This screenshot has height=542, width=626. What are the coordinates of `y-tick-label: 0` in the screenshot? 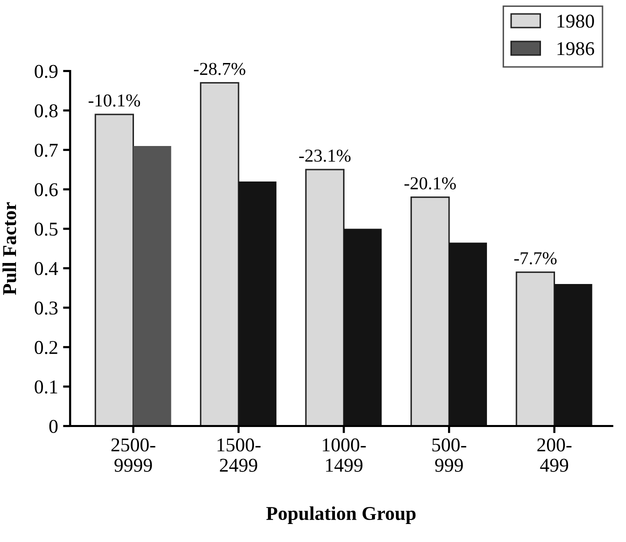 It's located at (53, 426).